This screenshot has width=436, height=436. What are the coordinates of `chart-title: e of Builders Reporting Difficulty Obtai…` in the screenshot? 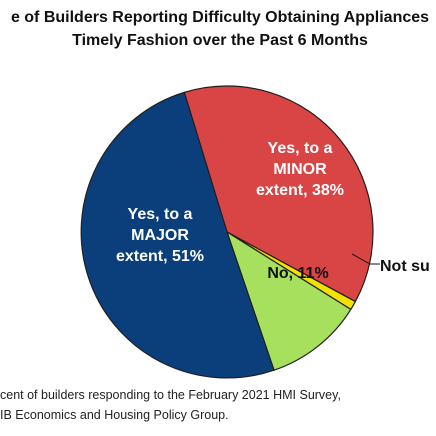 It's located at (218, 29).